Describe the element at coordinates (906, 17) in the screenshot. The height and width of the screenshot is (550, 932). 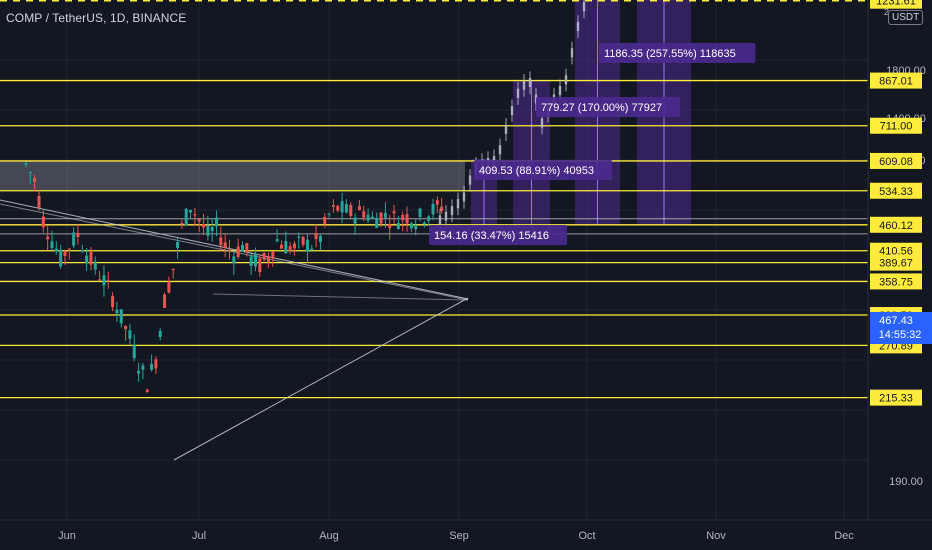
I see `currency-badge: USDT` at that location.